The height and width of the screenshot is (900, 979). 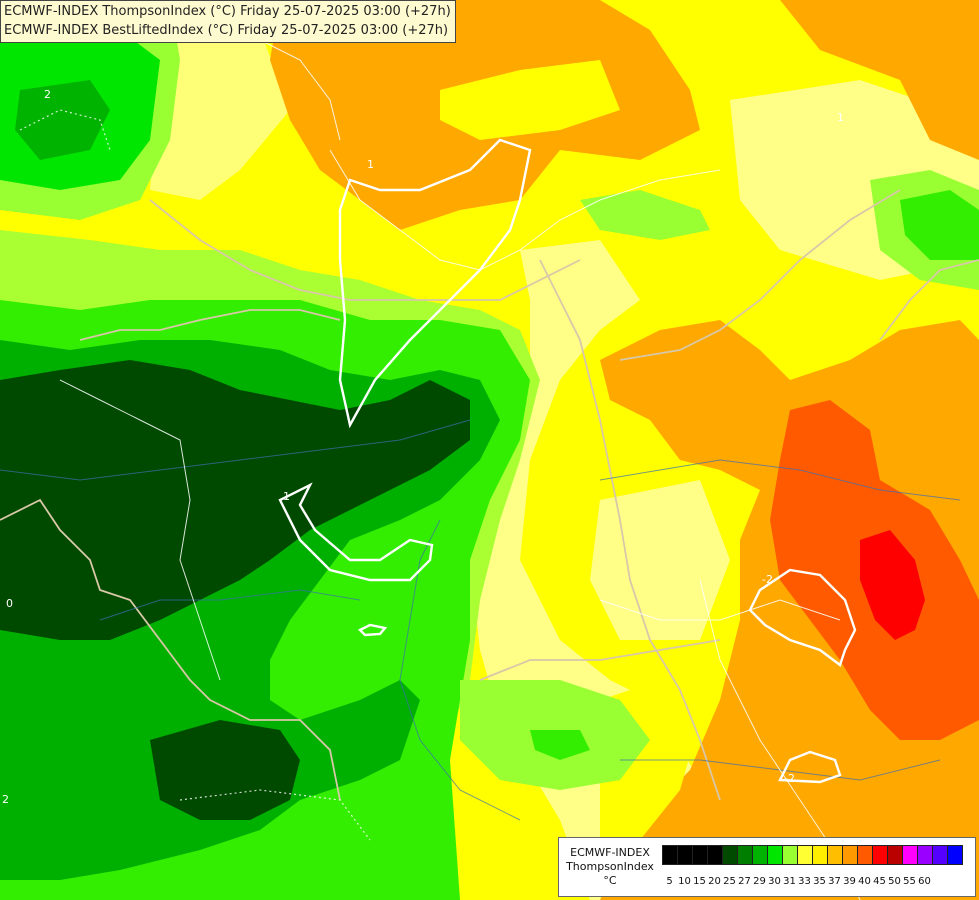 I want to click on legend-tick-label: 35, so click(x=819, y=881).